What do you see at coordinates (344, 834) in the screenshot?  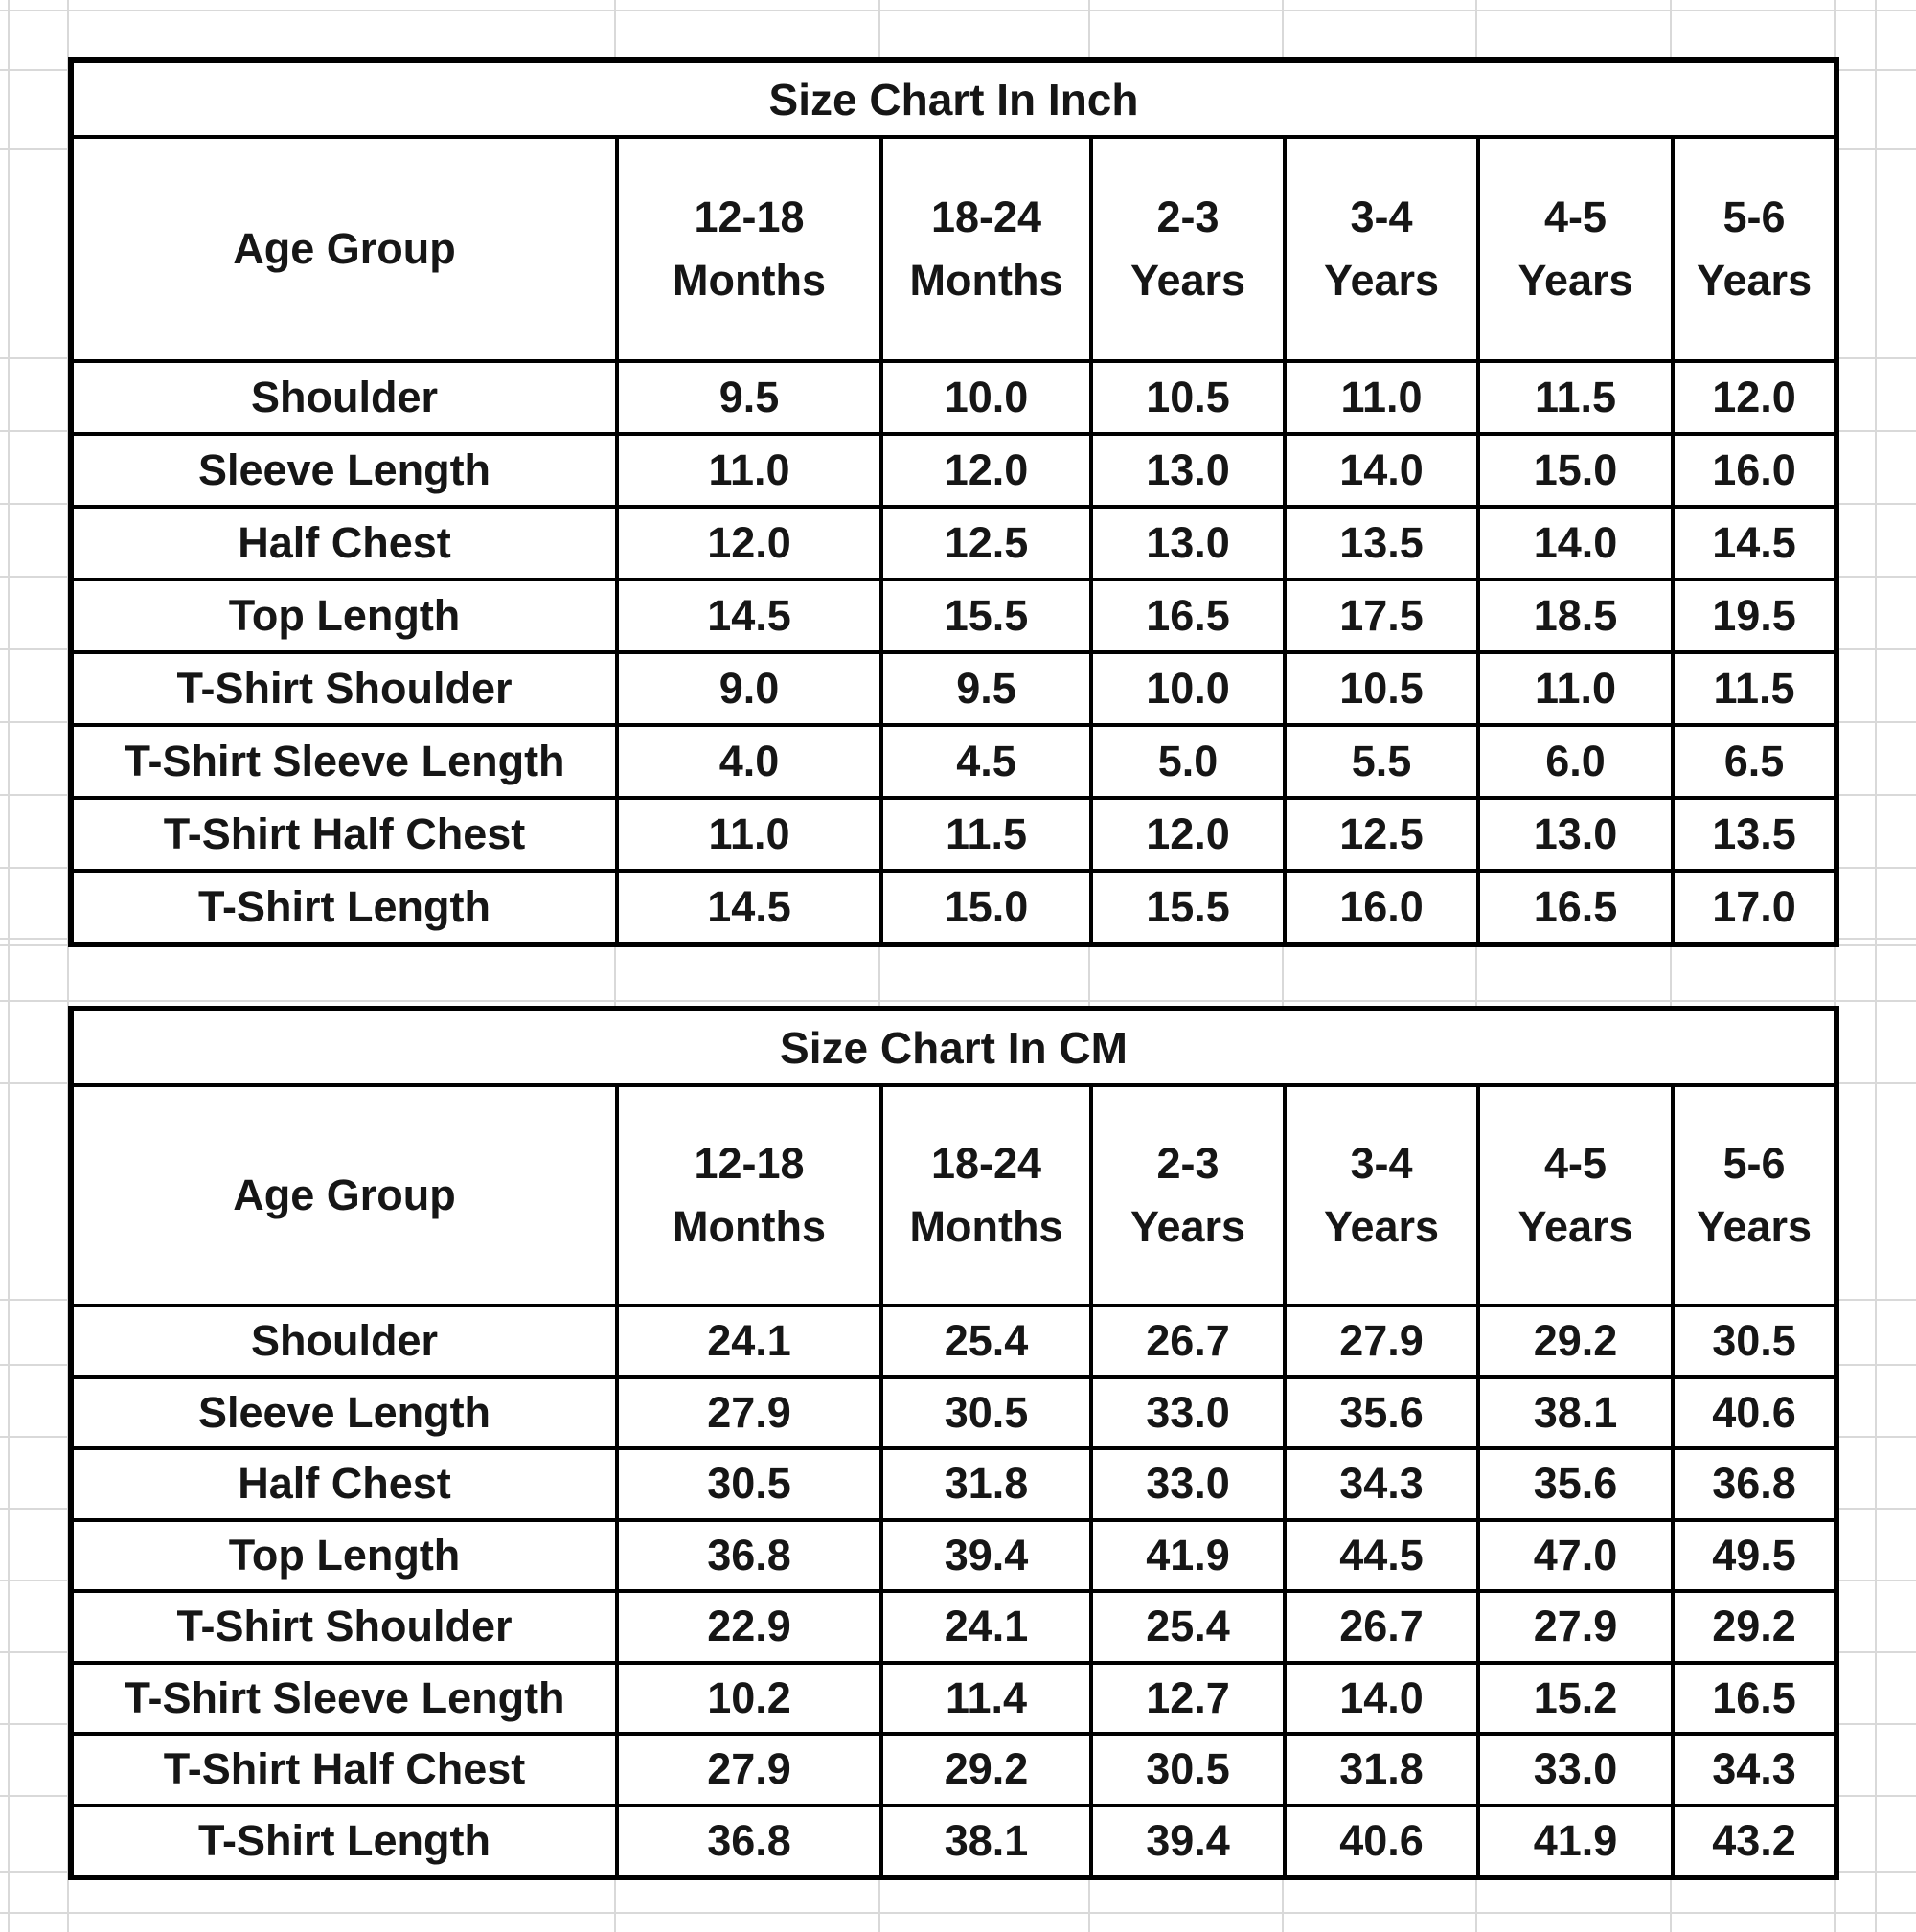 I see `row-label: T-Shirt Half Chest` at bounding box center [344, 834].